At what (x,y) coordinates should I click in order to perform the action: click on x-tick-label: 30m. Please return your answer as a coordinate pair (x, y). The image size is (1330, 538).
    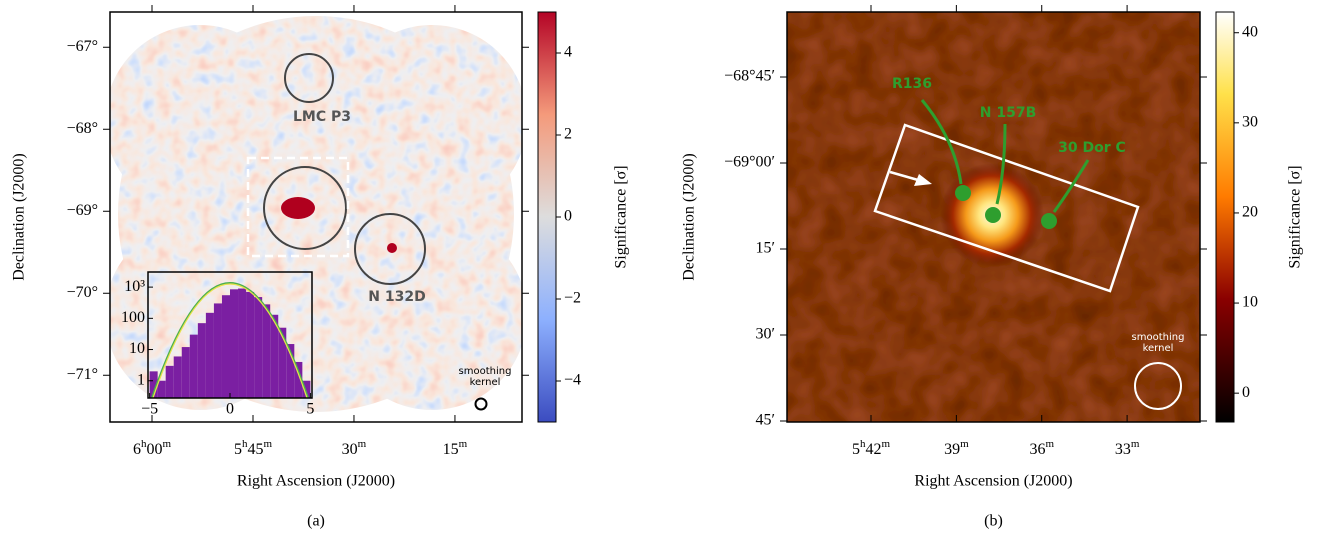
    Looking at the image, I should click on (354, 448).